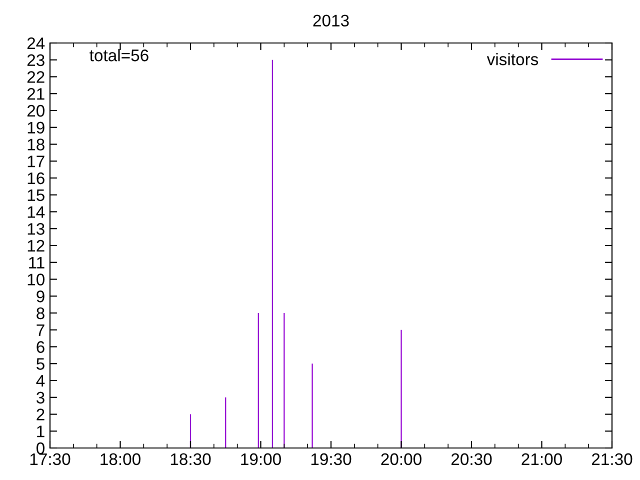  What do you see at coordinates (36, 229) in the screenshot?
I see `y-tick-label: 13` at bounding box center [36, 229].